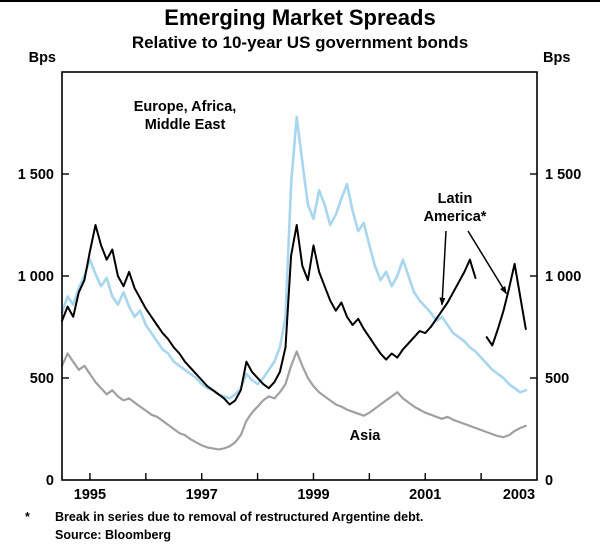 The image size is (600, 554). What do you see at coordinates (185, 116) in the screenshot?
I see `series-label-europe-africa-middle-east: Europe, Africa, Middle East` at bounding box center [185, 116].